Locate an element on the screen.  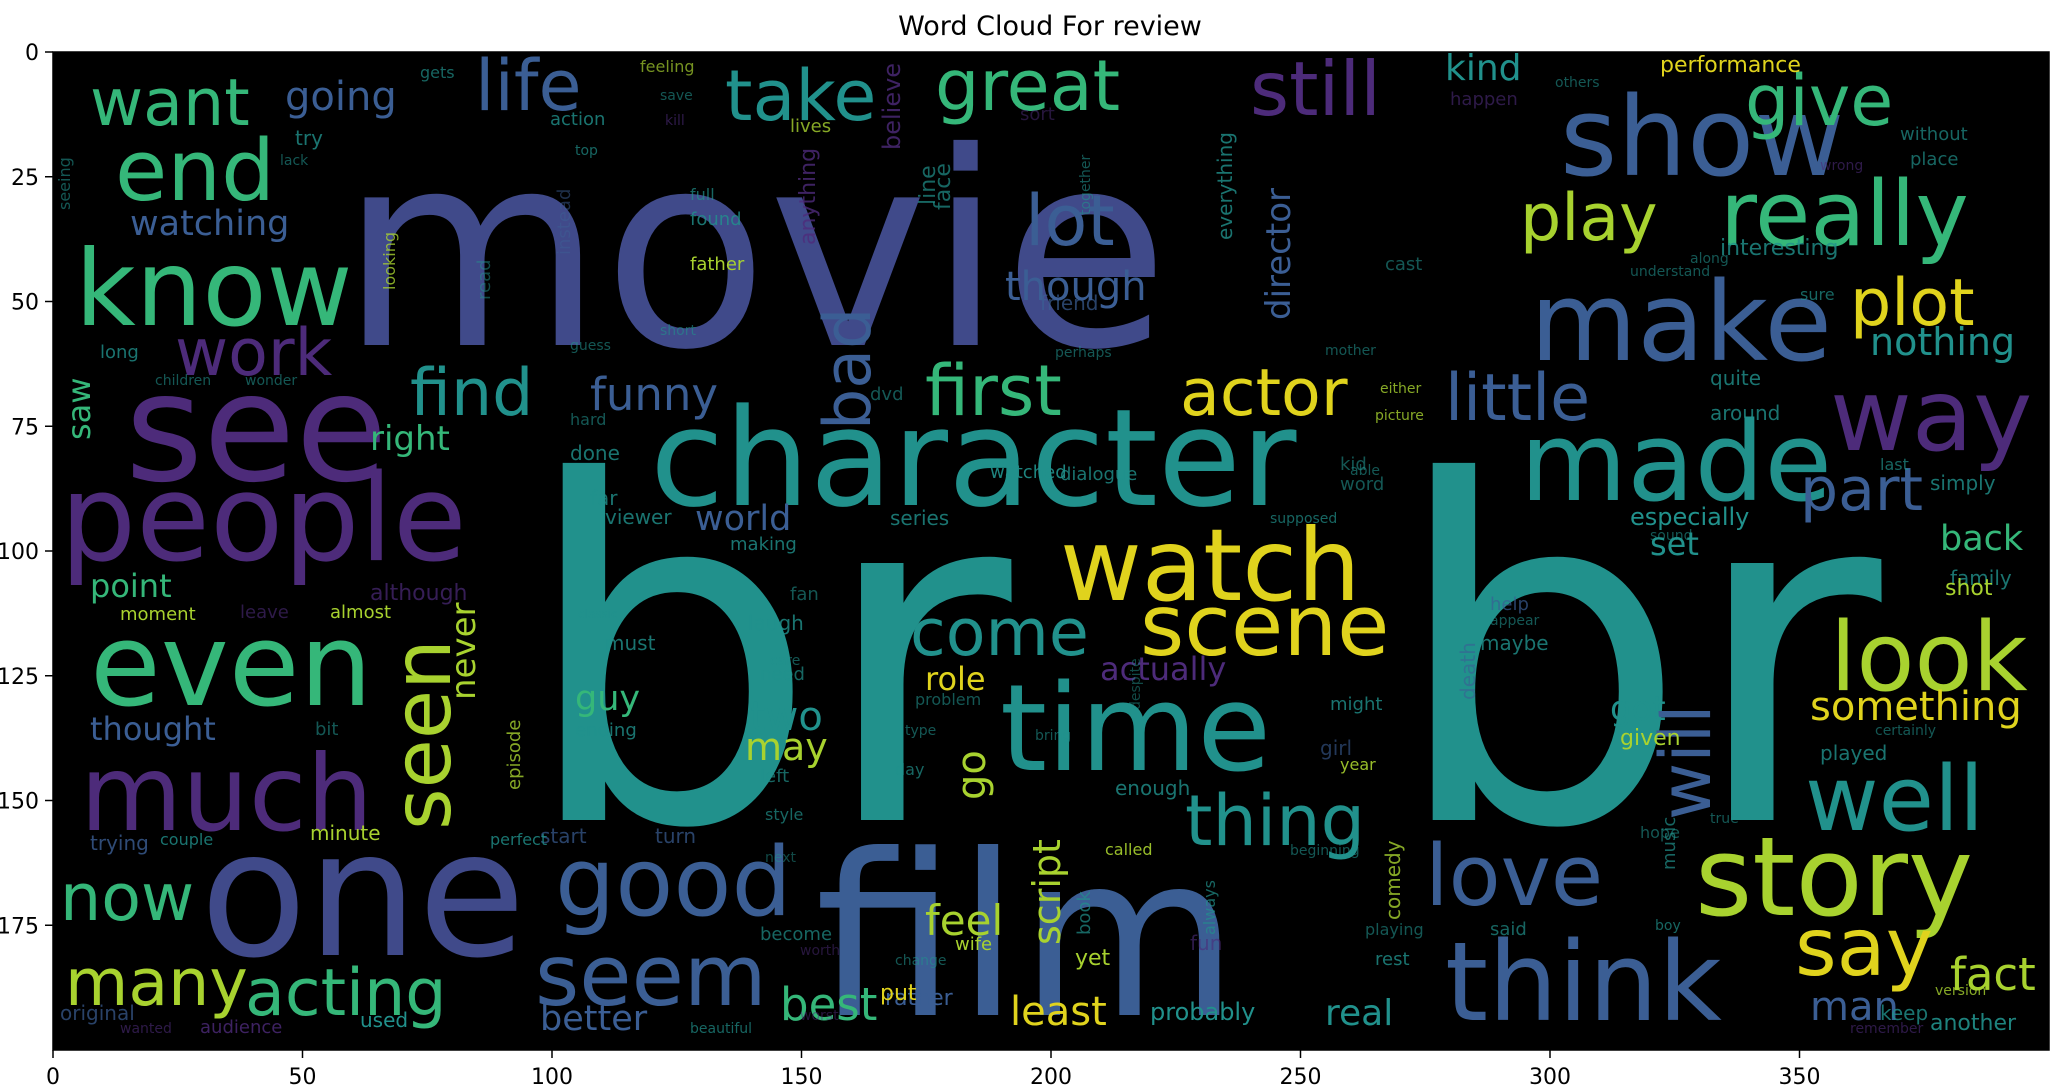
word-sort: sort is located at coordinates (1037, 114).